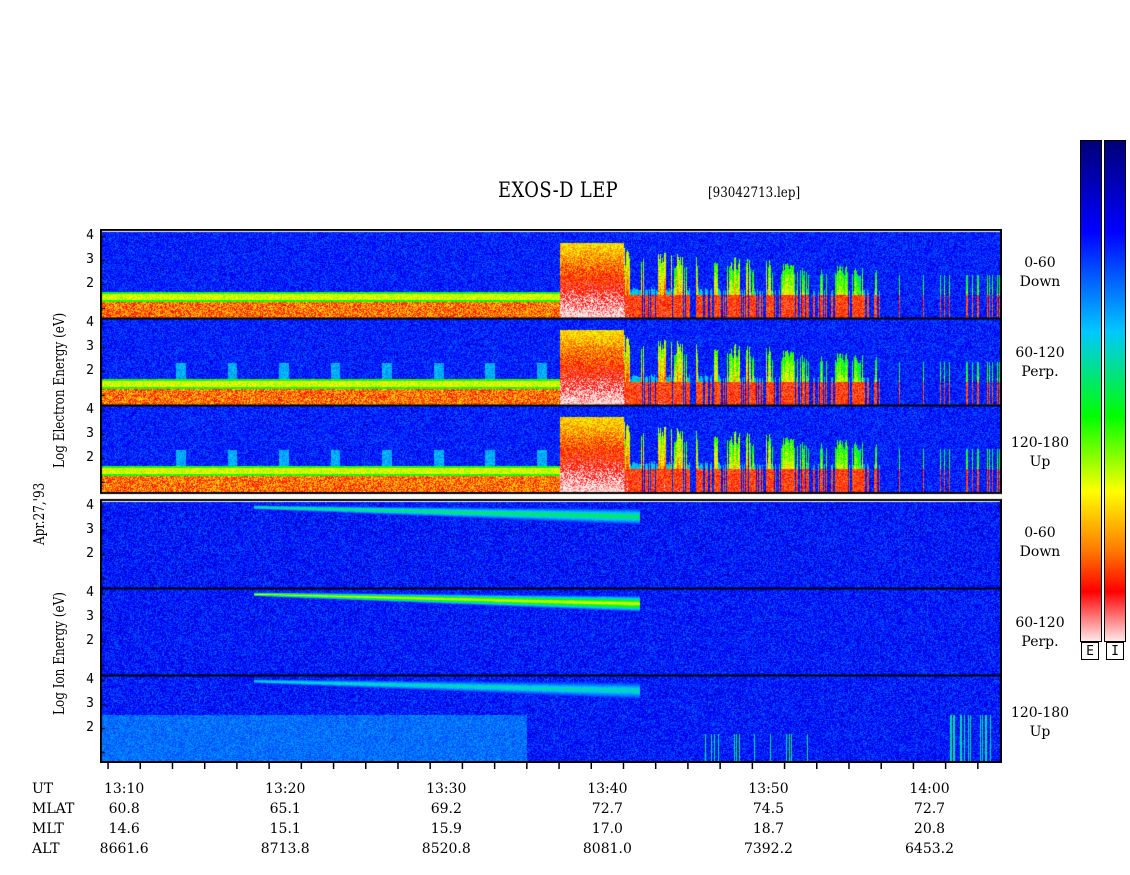 This screenshot has height=875, width=1130. I want to click on footer-ut-value: 13:30, so click(446, 789).